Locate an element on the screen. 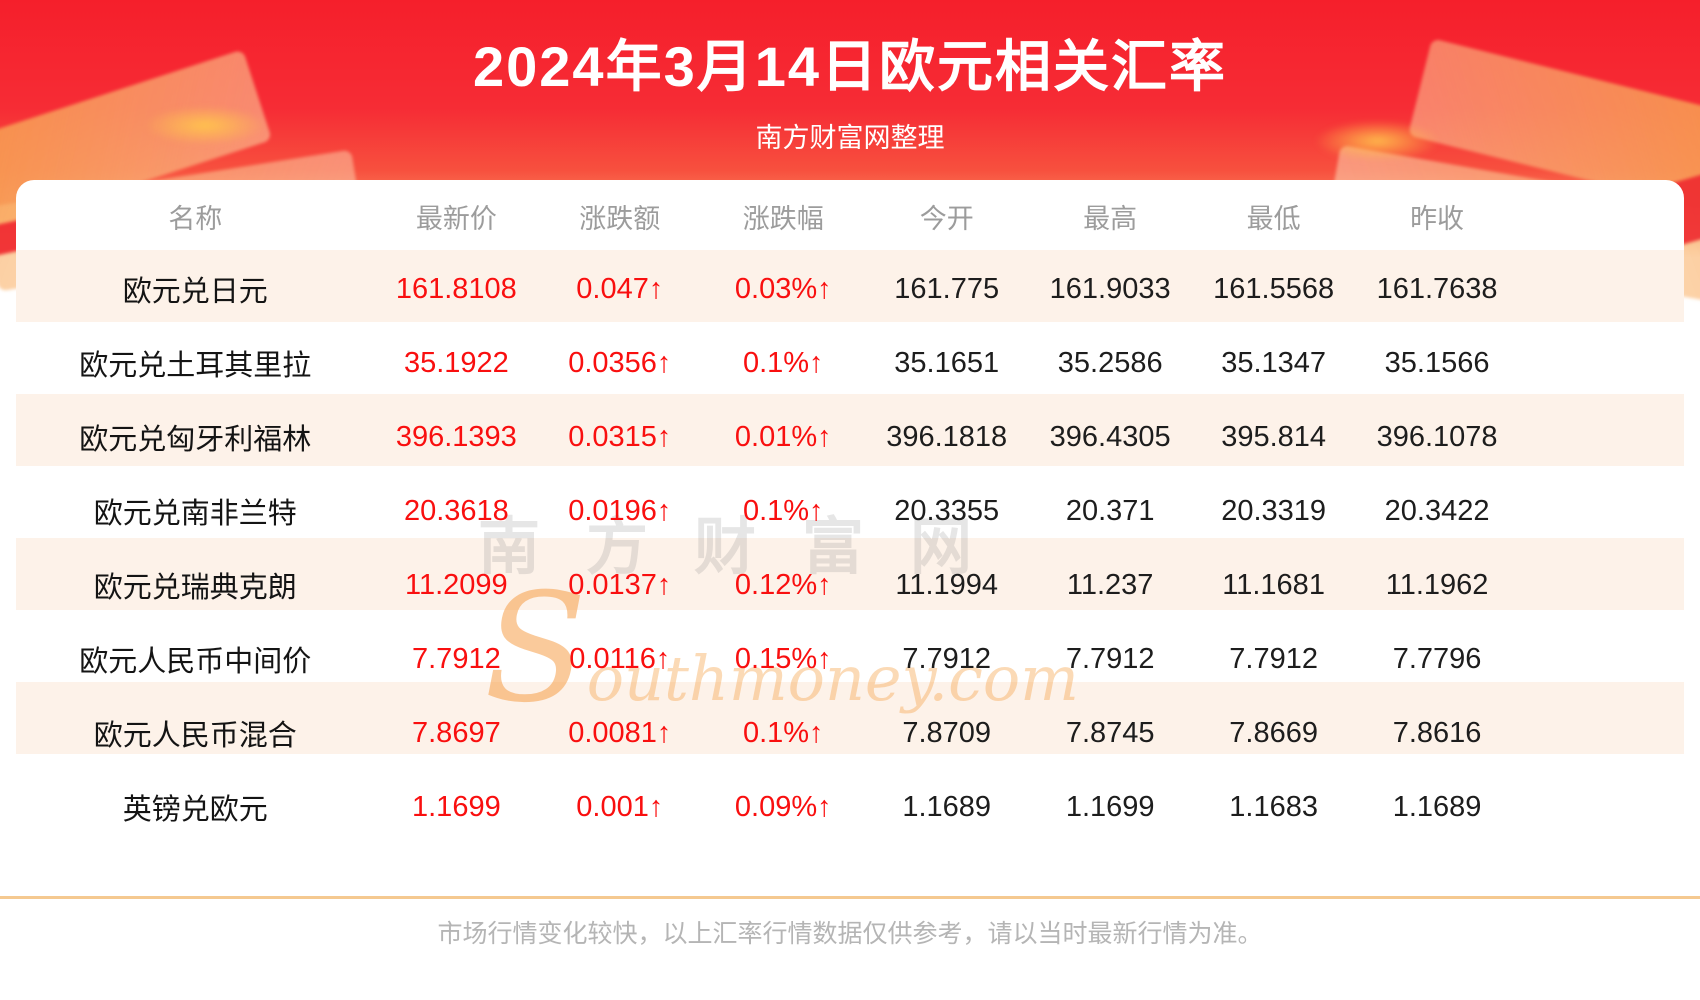 The width and height of the screenshot is (1700, 1000). cell-prev-close: 396.1078 is located at coordinates (1437, 436).